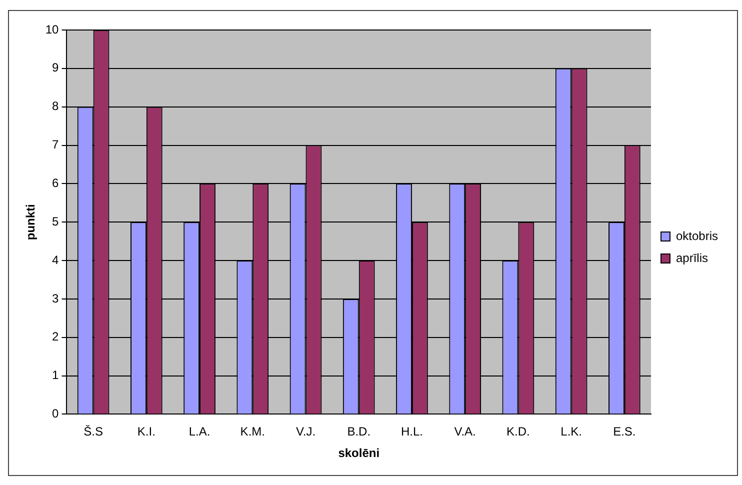 The height and width of the screenshot is (485, 742). Describe the element at coordinates (692, 257) in the screenshot. I see `legend-label: aprīlis` at that location.